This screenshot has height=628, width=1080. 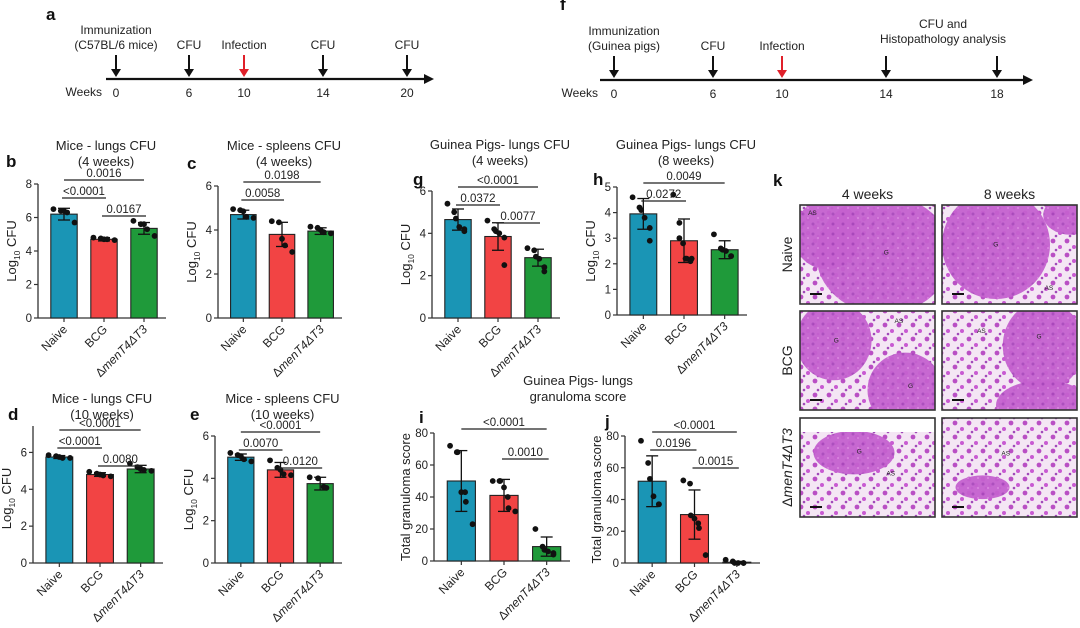 I want to click on timeline-event-label: Infection, so click(x=781, y=46).